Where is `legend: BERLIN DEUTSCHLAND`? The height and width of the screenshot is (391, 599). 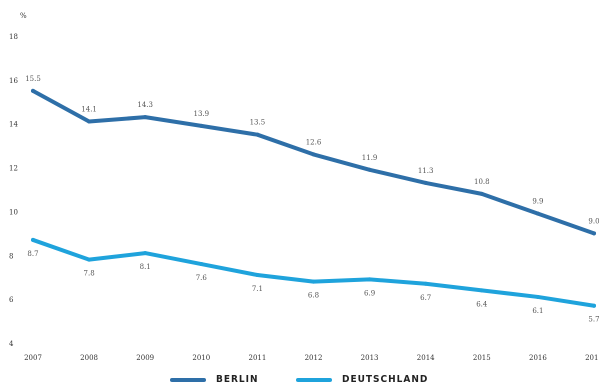
legend: BERLIN DEUTSCHLAND is located at coordinates (299, 382).